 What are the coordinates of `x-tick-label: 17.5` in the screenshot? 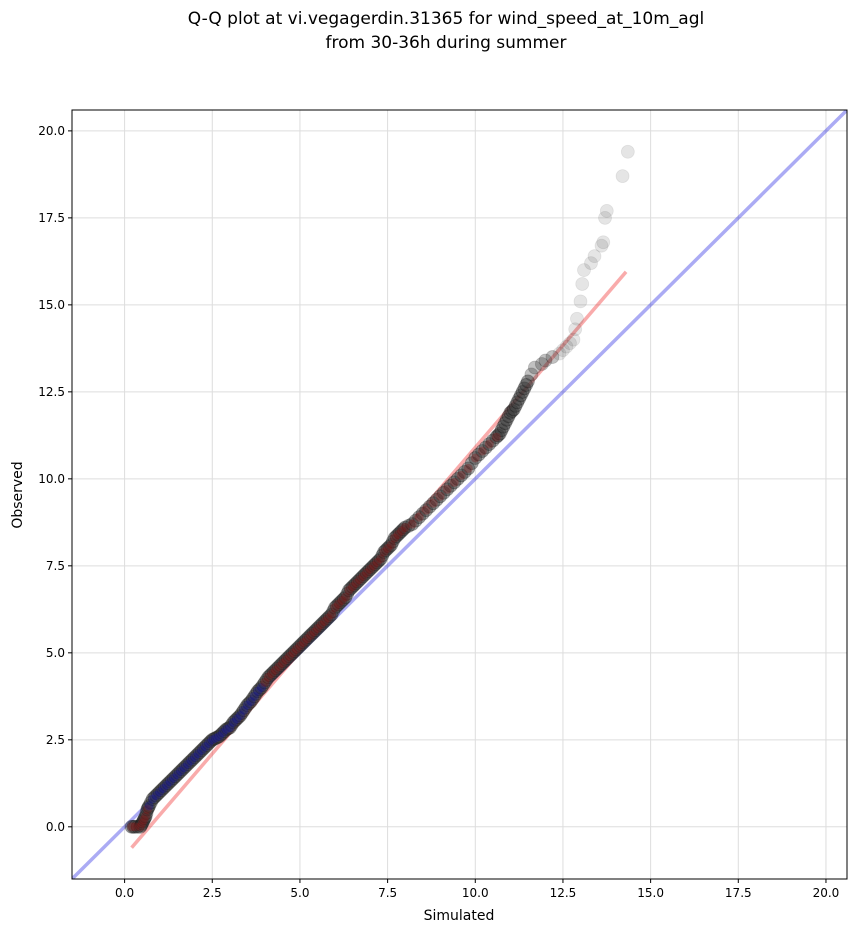 It's located at (738, 893).